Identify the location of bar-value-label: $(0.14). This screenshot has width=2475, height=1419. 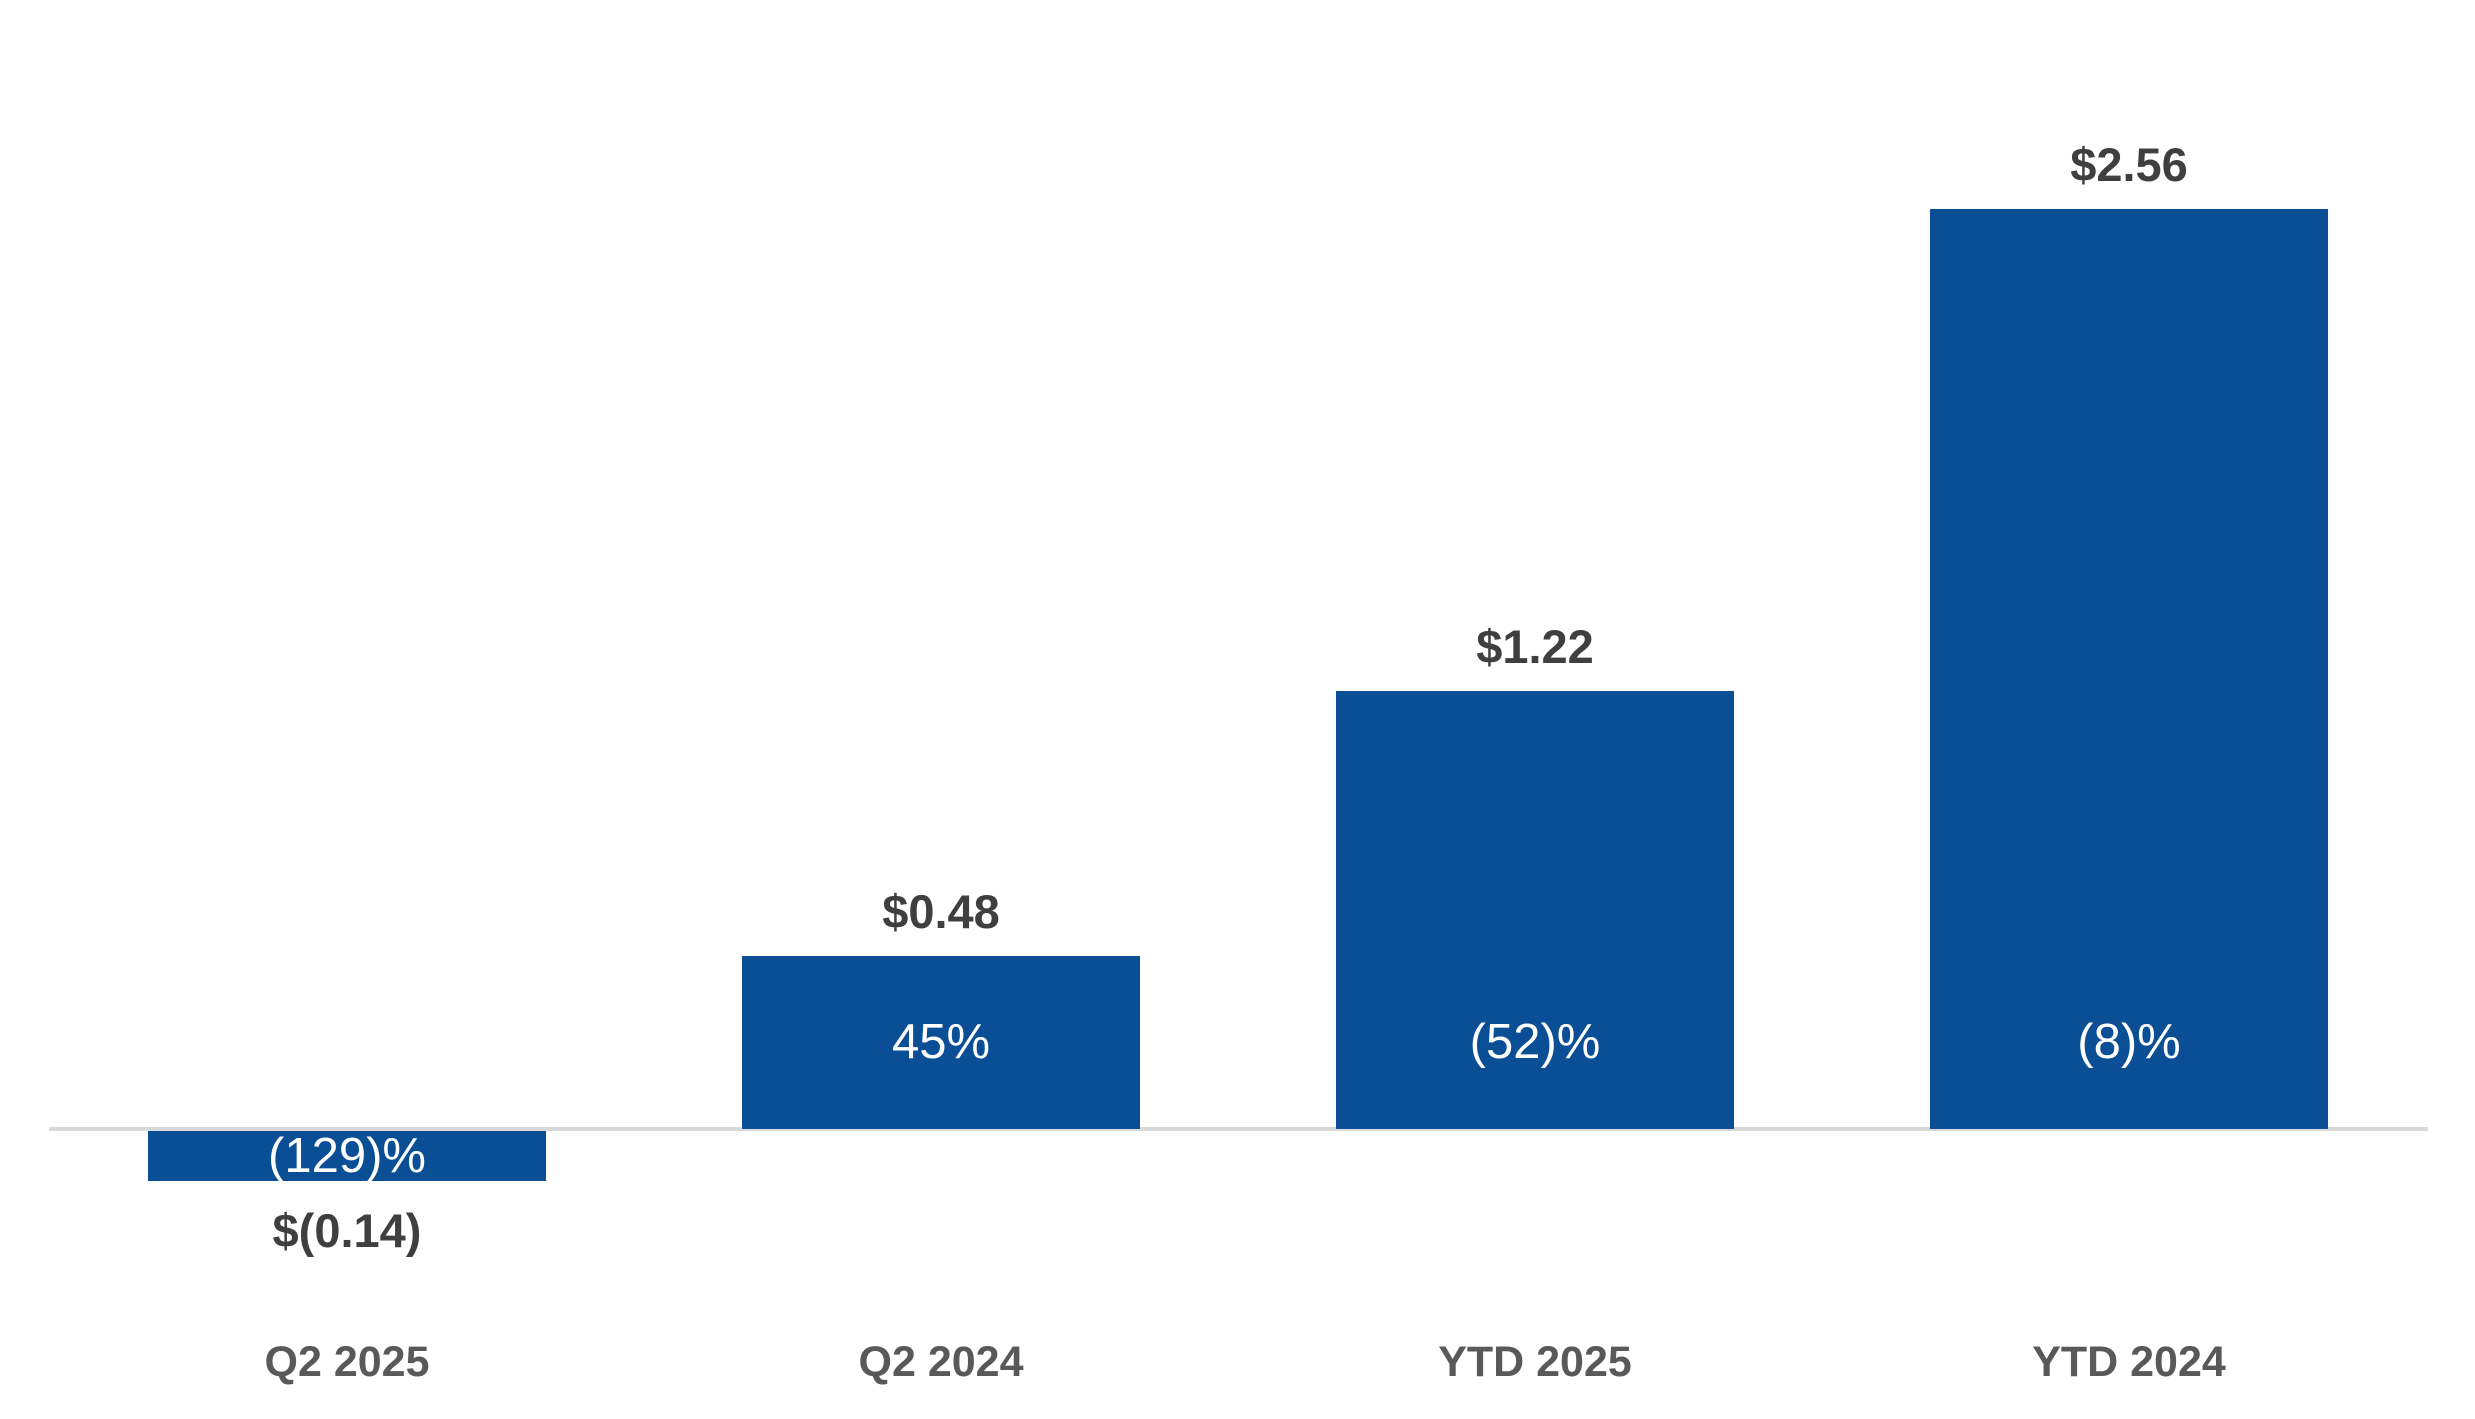
(347, 1230).